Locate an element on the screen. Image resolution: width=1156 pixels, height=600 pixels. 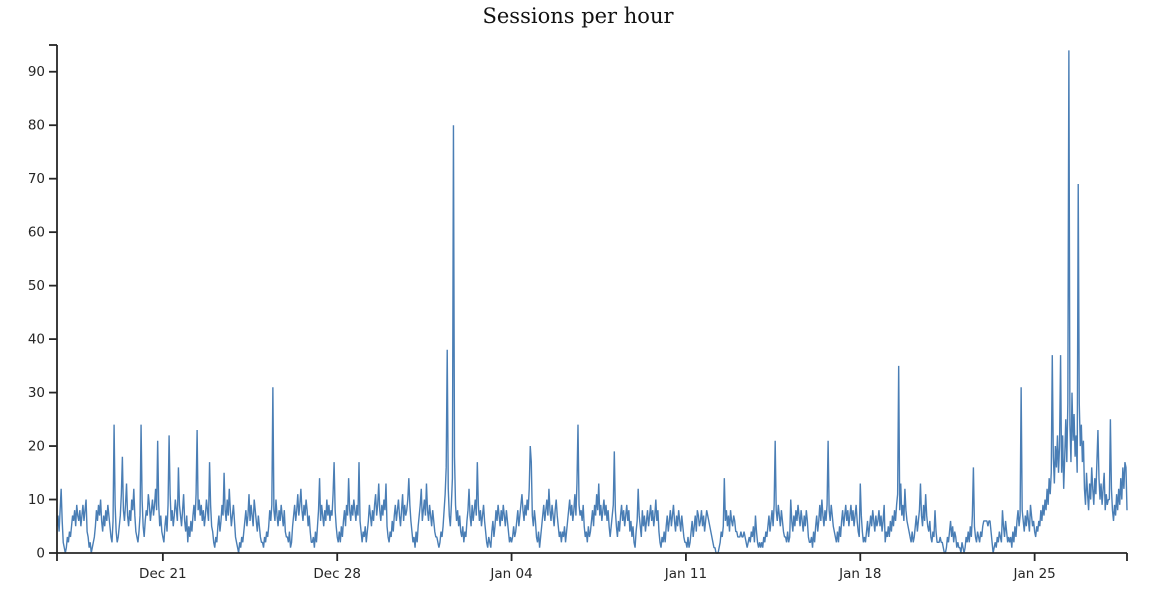
y-tick-label: 30 is located at coordinates (36, 393).